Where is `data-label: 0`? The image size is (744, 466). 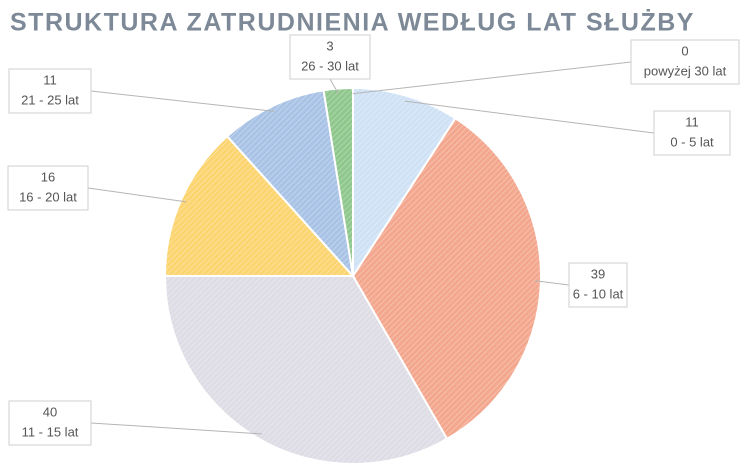
data-label: 0 is located at coordinates (684, 50).